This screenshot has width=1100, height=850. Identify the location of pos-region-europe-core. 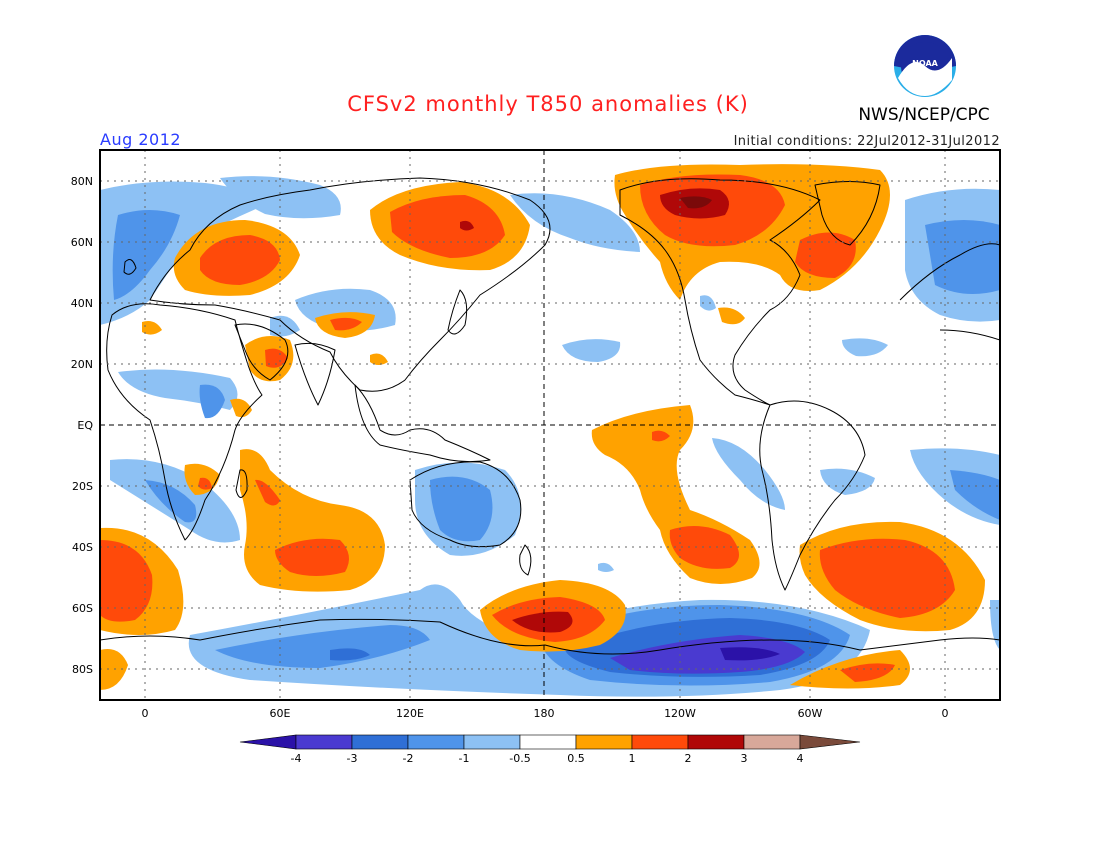
(240, 260).